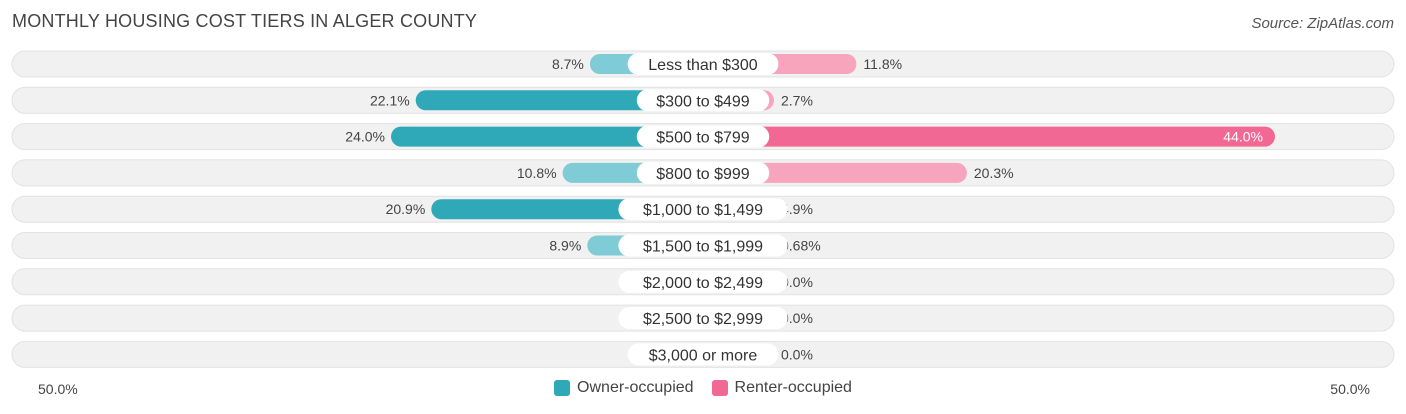 This screenshot has width=1406, height=414. What do you see at coordinates (1350, 389) in the screenshot?
I see `axis-label-right: 50.0%` at bounding box center [1350, 389].